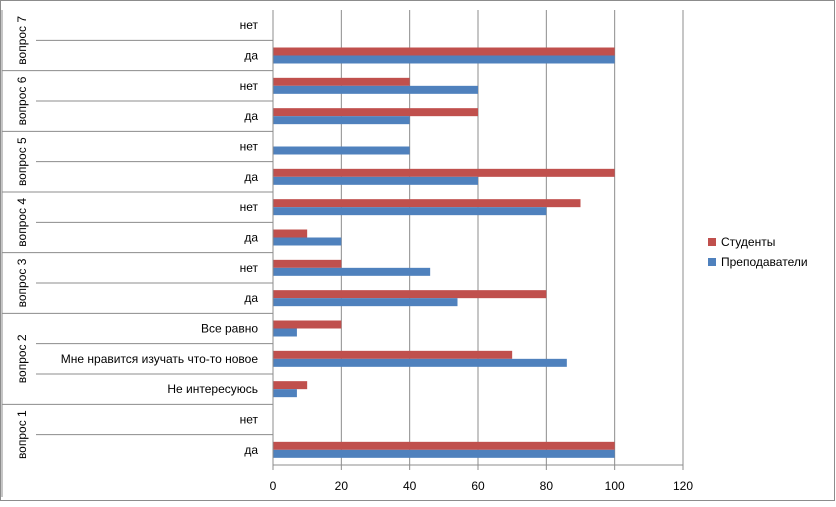 The image size is (836, 507). What do you see at coordinates (615, 486) in the screenshot?
I see `x-tick-label: 100` at bounding box center [615, 486].